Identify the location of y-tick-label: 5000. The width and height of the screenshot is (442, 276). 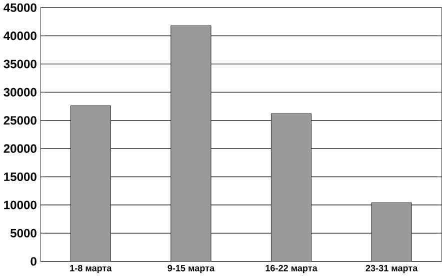
(23, 233).